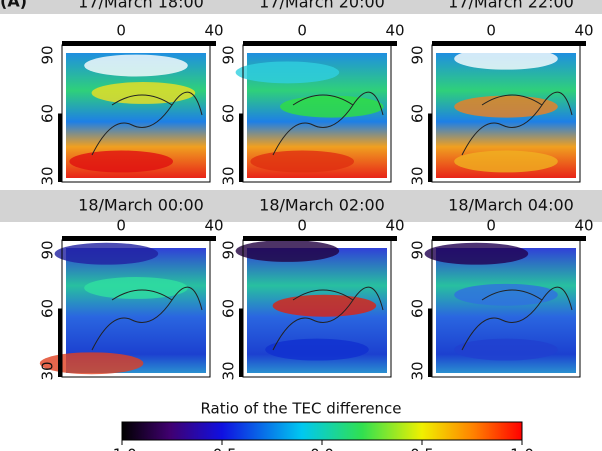 The width and height of the screenshot is (602, 451). What do you see at coordinates (13, 5) in the screenshot?
I see `figure-label: (A)` at bounding box center [13, 5].